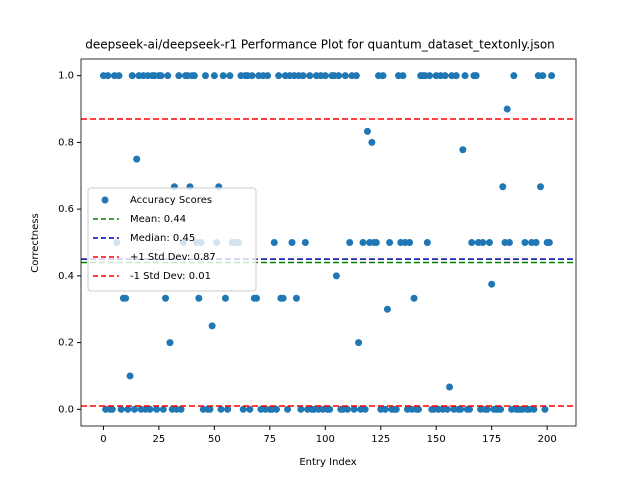 This screenshot has width=640, height=484. Describe the element at coordinates (66, 276) in the screenshot. I see `y-tick-label: 0.4` at that location.